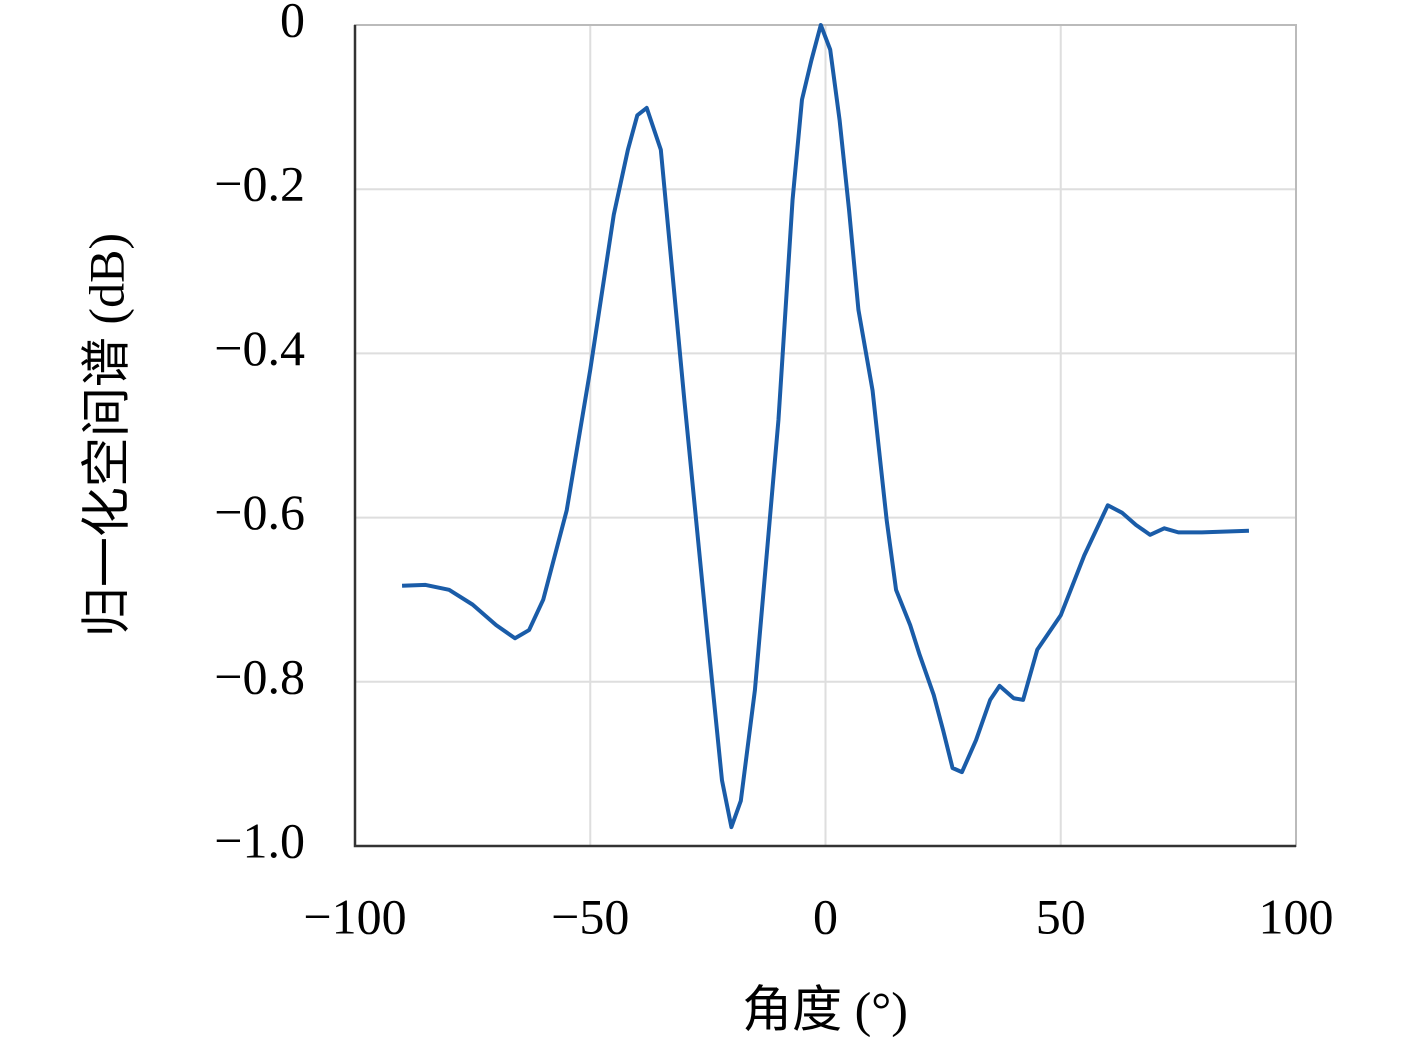 Image resolution: width=1417 pixels, height=1060 pixels. Describe the element at coordinates (259, 184) in the screenshot. I see `y-tick-label: −0.2` at that location.